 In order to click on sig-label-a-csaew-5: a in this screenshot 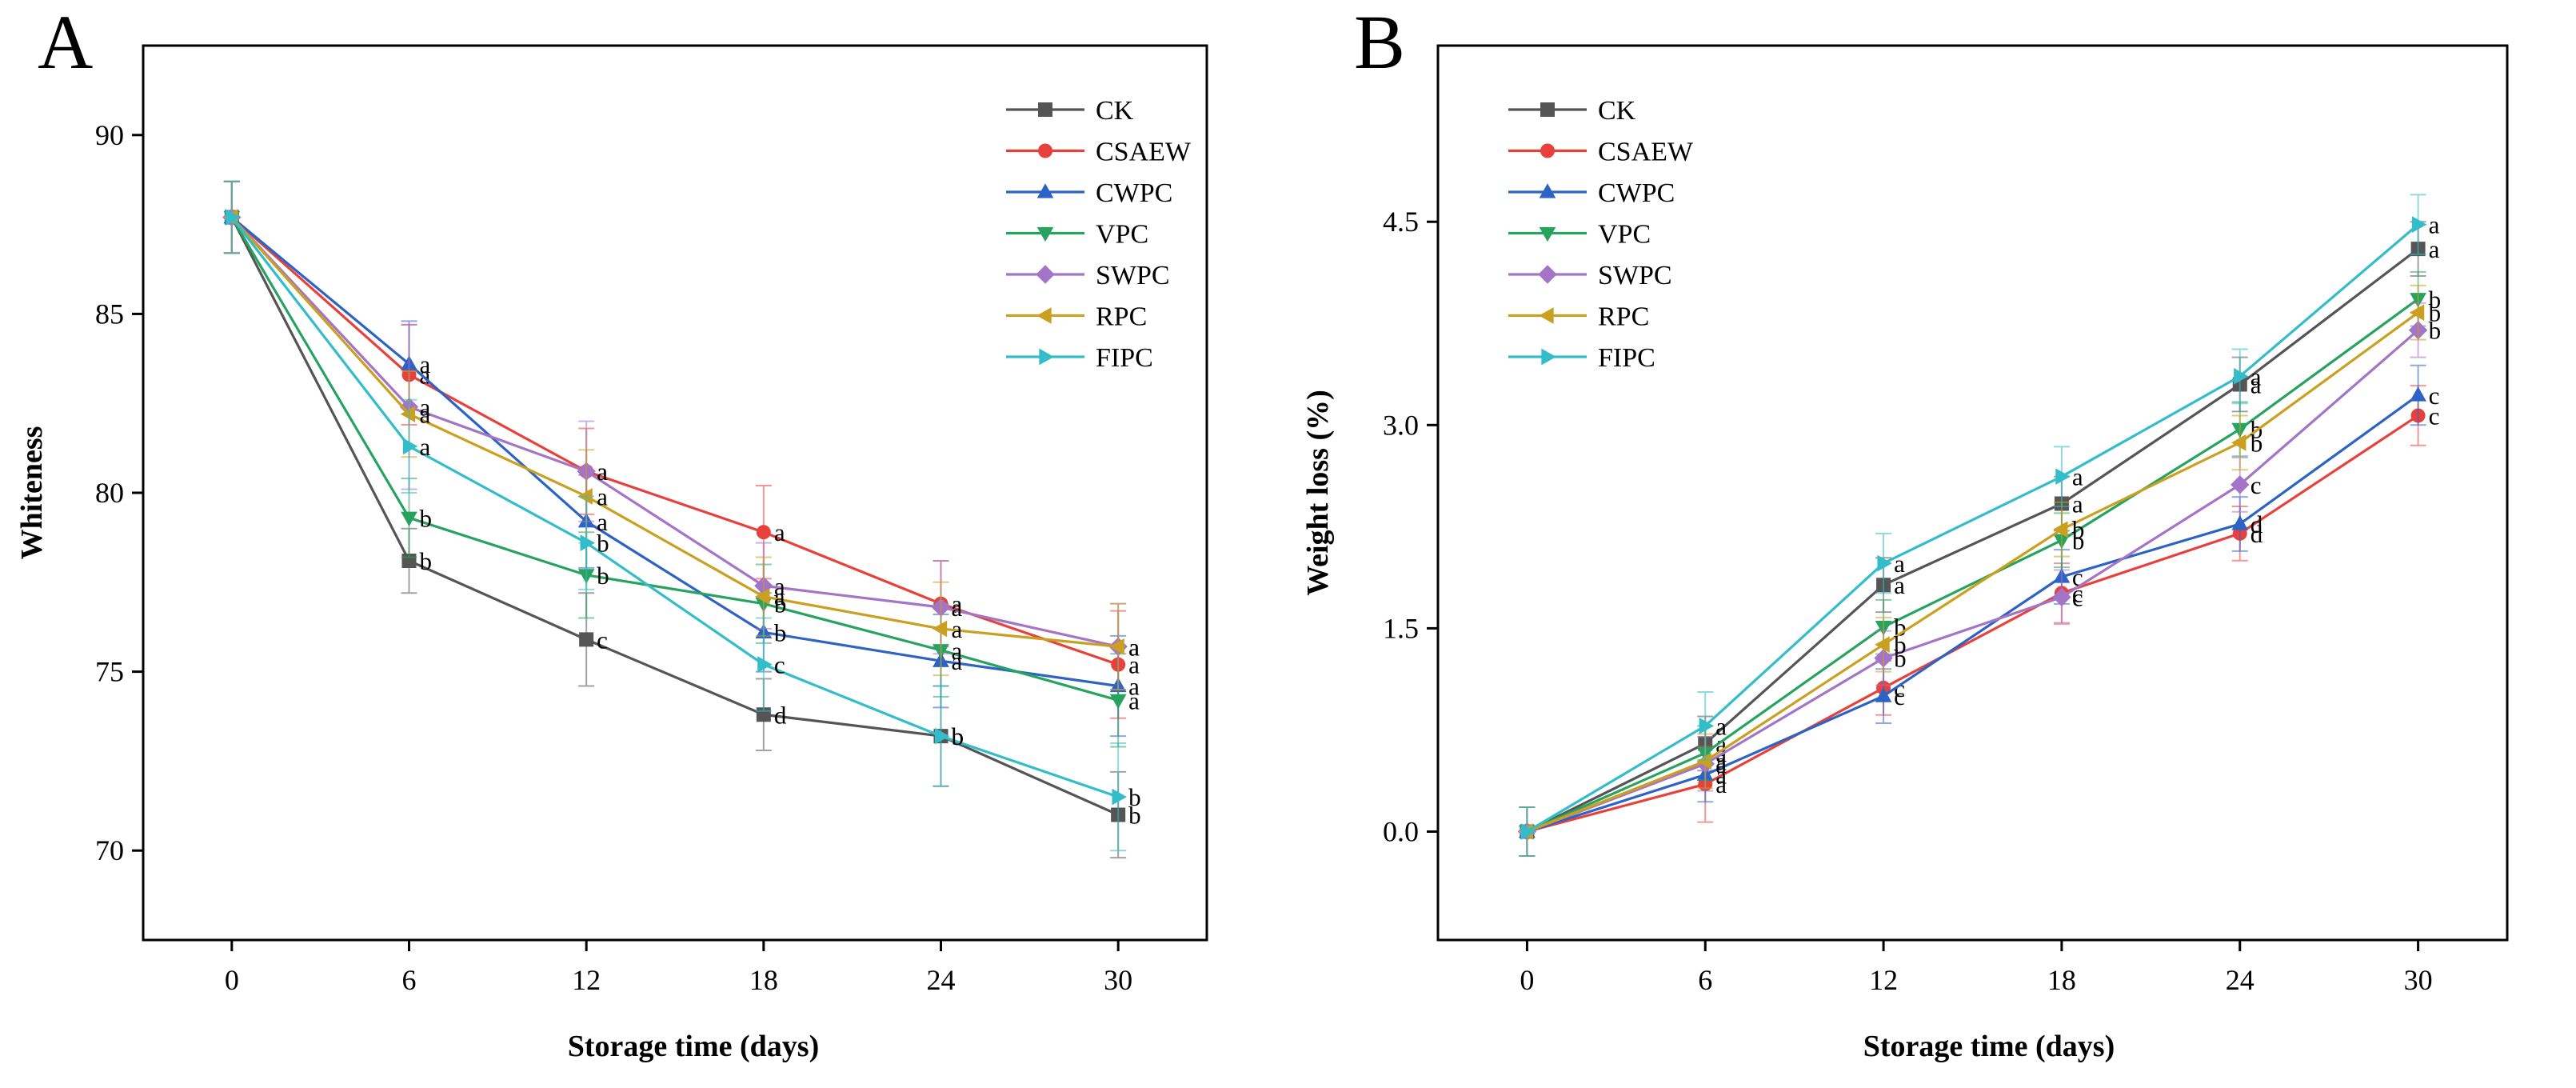, I will do `click(1134, 665)`.